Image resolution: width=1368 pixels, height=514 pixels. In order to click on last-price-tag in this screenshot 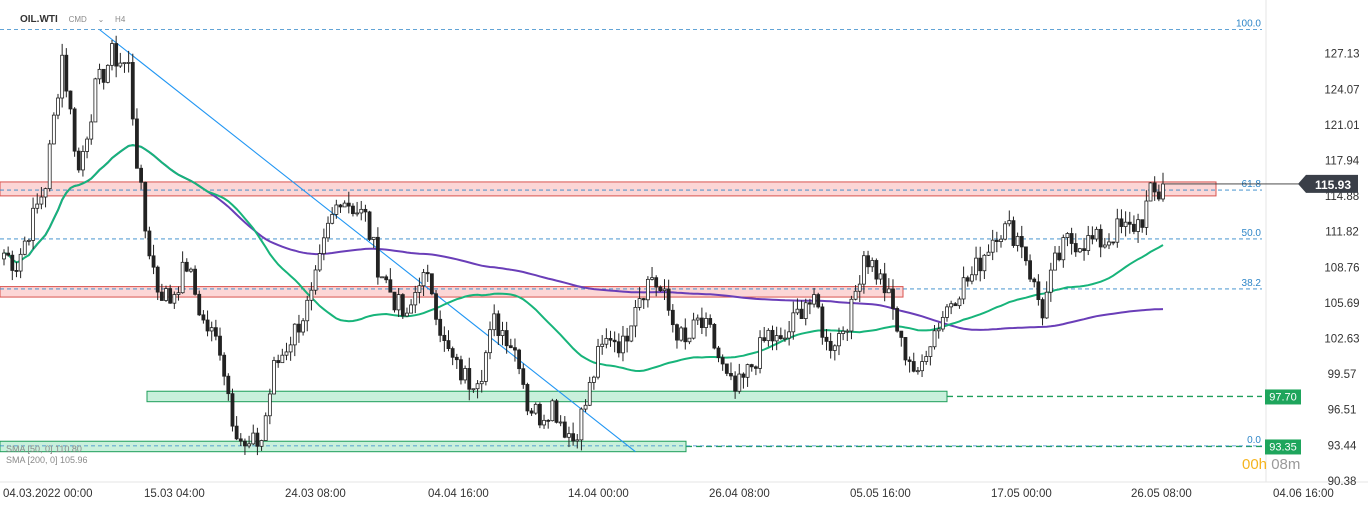, I will do `click(1328, 183)`.